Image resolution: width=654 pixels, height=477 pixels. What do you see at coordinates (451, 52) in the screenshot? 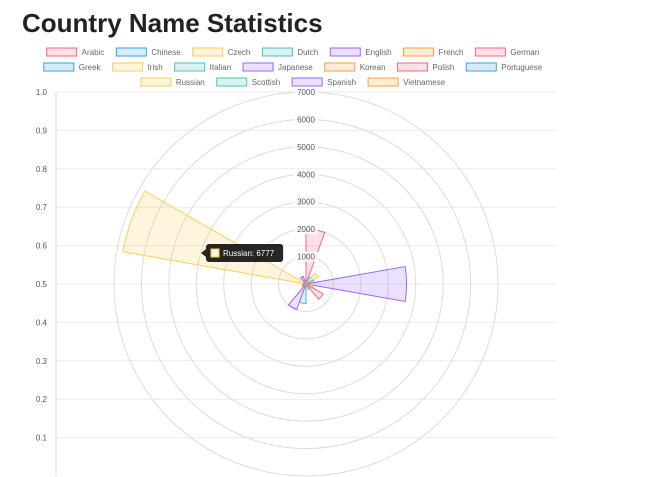
I see `legend-label: French` at bounding box center [451, 52].